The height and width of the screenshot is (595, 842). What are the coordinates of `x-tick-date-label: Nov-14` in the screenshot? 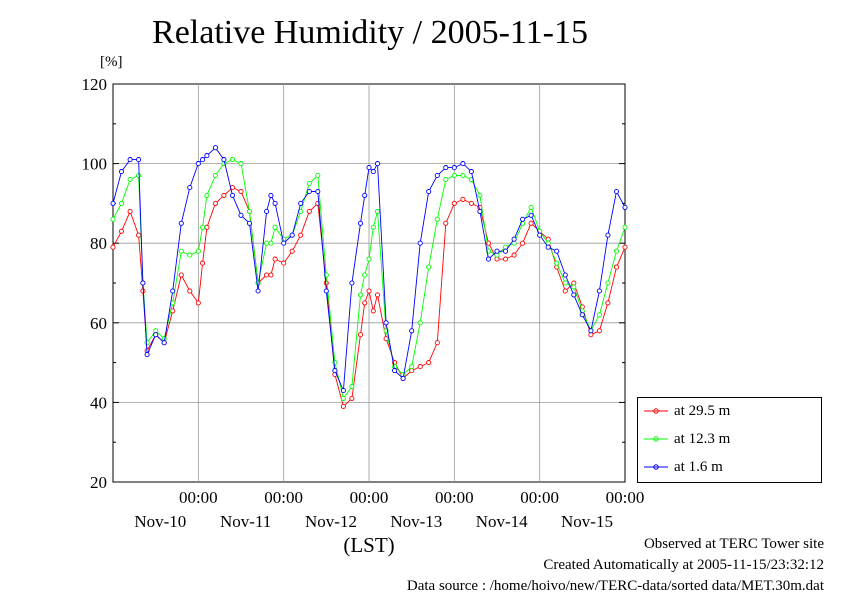 It's located at (502, 521).